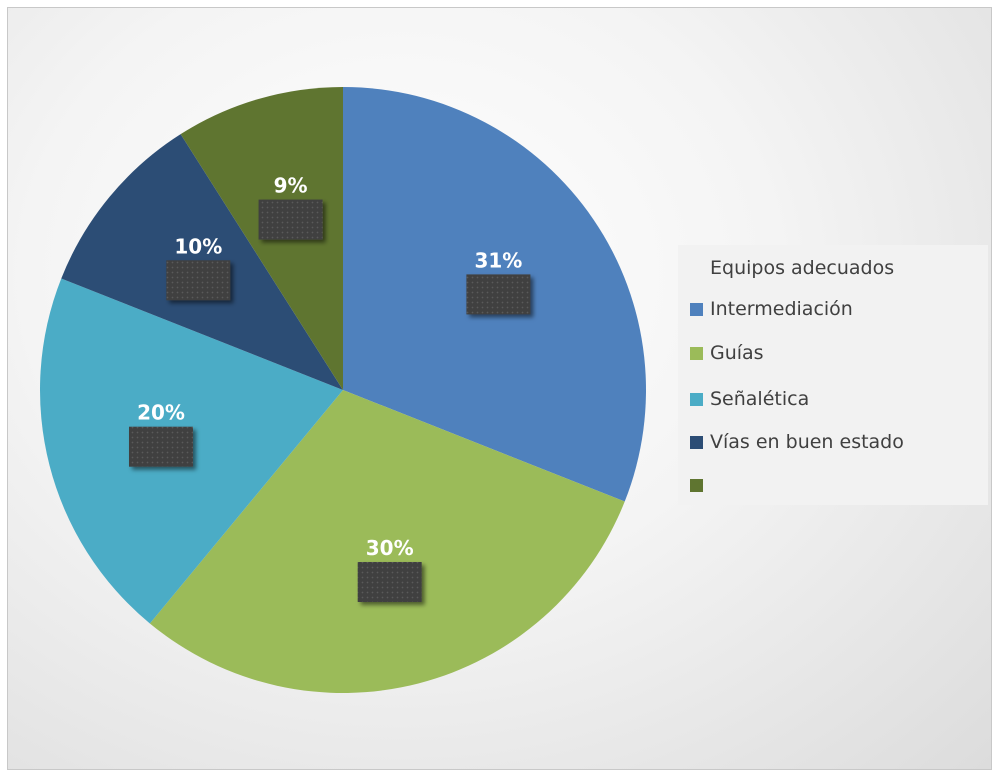 The width and height of the screenshot is (994, 772). What do you see at coordinates (198, 246) in the screenshot?
I see `data-label-4: 10%` at bounding box center [198, 246].